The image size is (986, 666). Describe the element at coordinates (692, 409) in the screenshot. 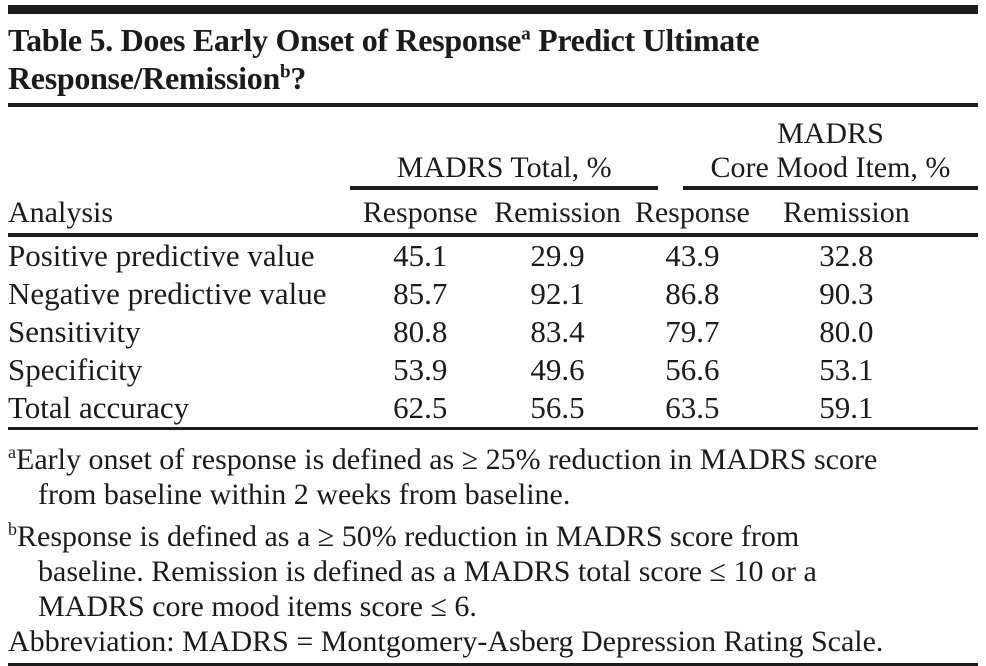

I see `cell-value: 63.5` at that location.